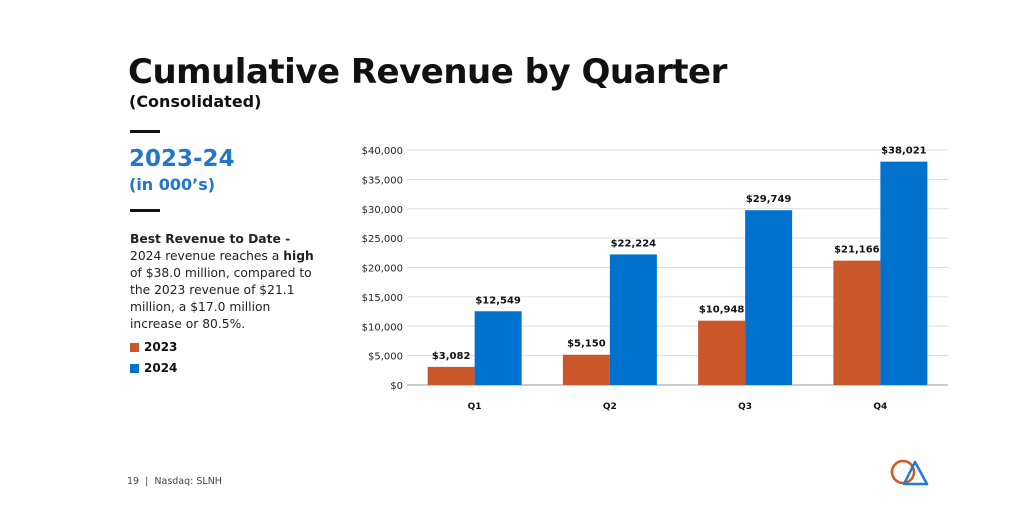  What do you see at coordinates (745, 407) in the screenshot?
I see `x-tick-label: Q3` at bounding box center [745, 407].